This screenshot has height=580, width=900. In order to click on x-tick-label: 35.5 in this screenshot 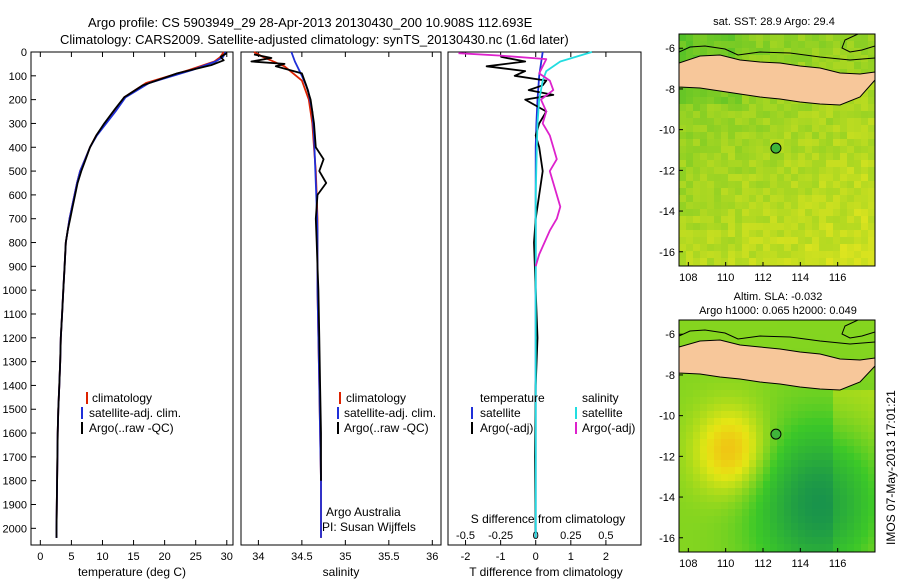, I will do `click(388, 557)`.